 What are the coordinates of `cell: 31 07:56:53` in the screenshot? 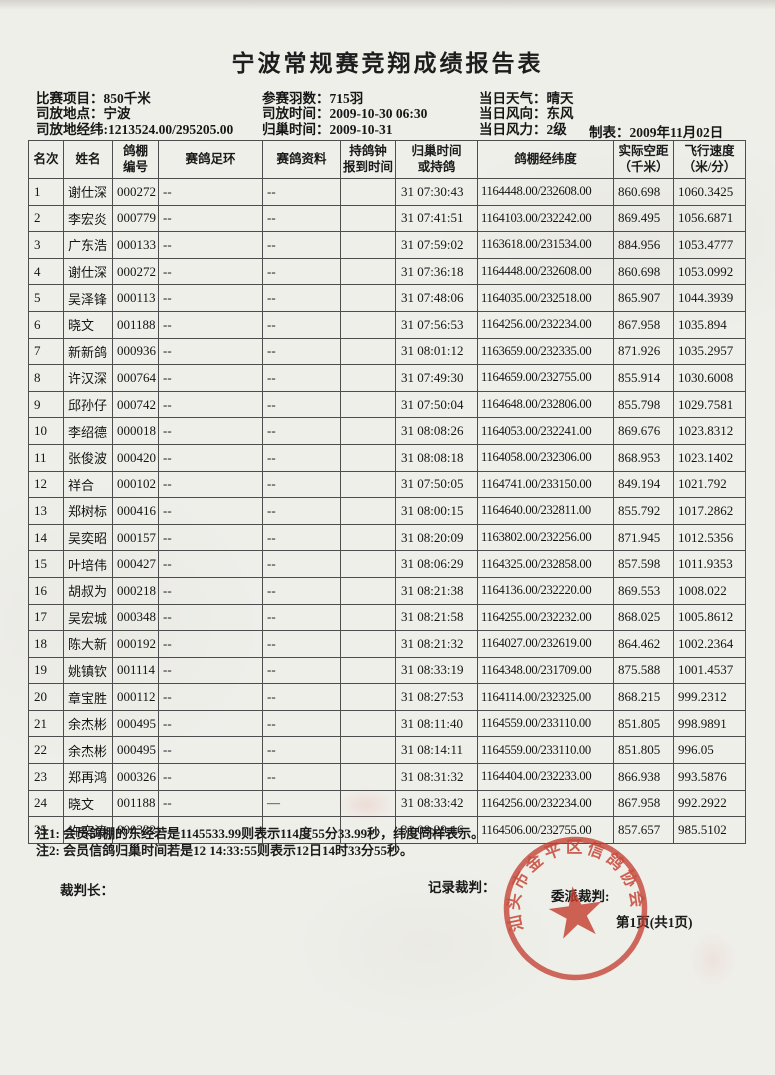 It's located at (436, 324).